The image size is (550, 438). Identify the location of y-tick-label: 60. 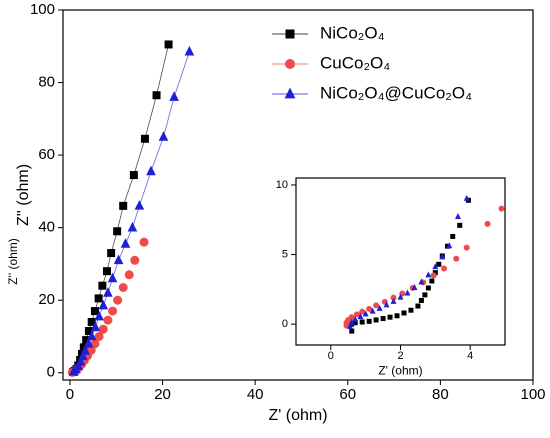
(46, 154).